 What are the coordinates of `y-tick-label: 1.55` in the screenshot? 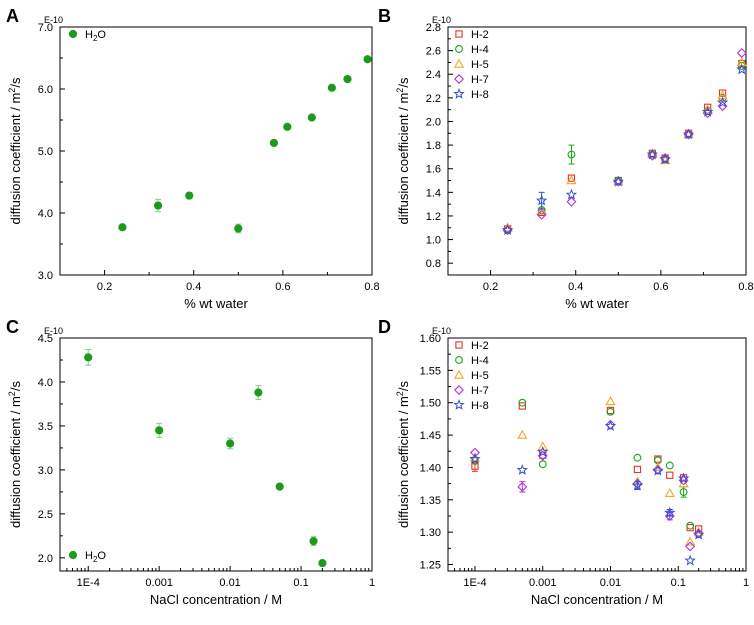 It's located at (430, 371).